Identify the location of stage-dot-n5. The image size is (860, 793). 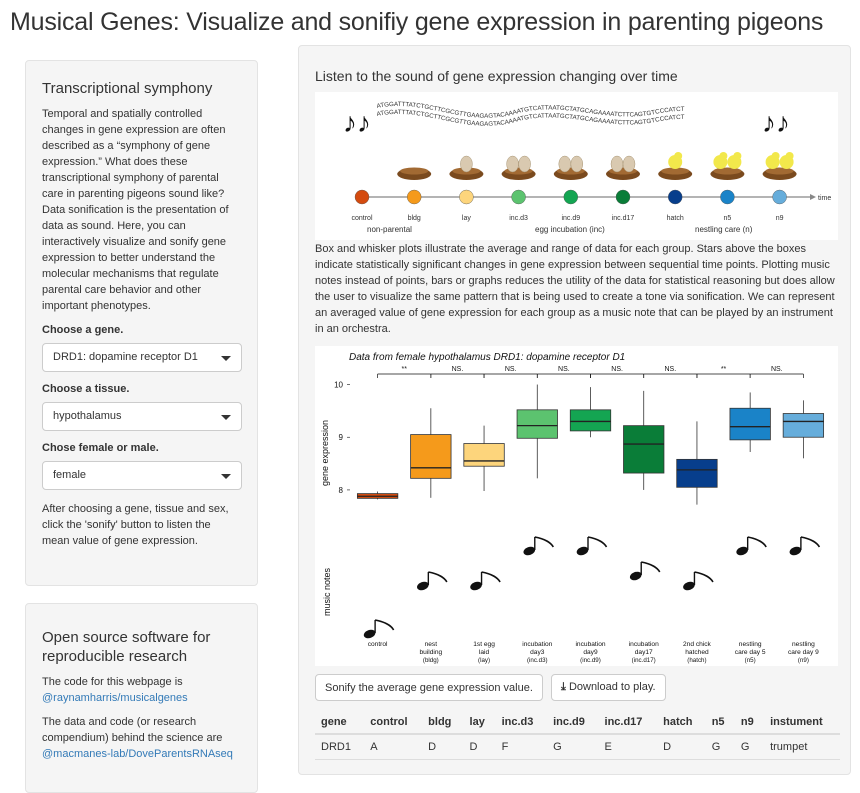
(727, 197).